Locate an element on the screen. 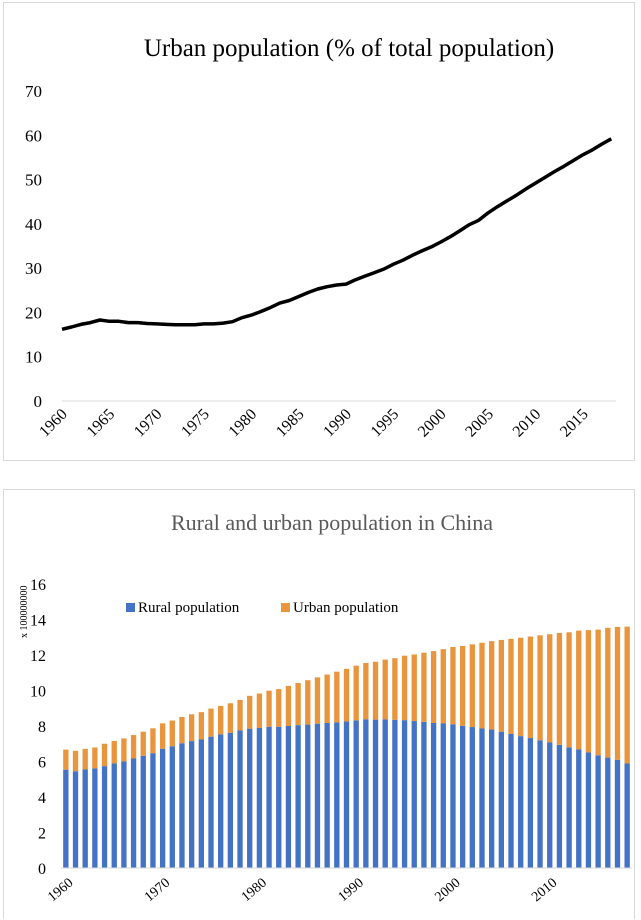 This screenshot has height=920, width=641. line-y-tick-label: 70 is located at coordinates (33, 91).